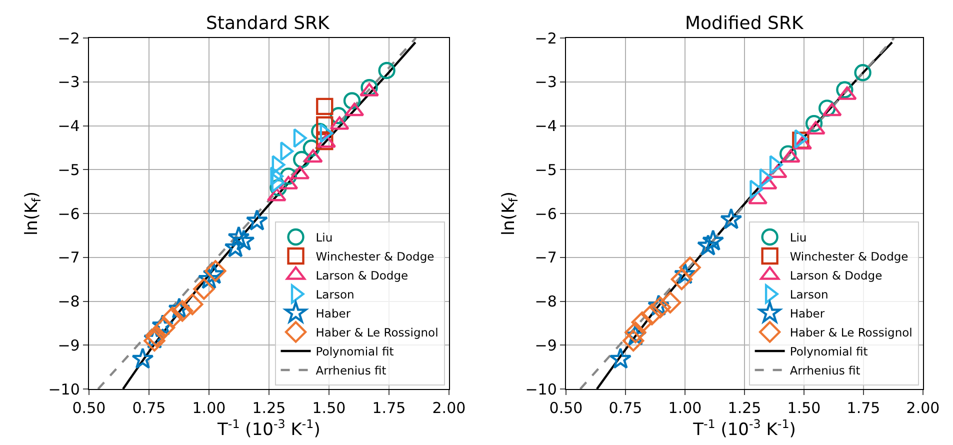 The height and width of the screenshot is (445, 953). I want to click on chart-title: Standard SRK, so click(268, 23).